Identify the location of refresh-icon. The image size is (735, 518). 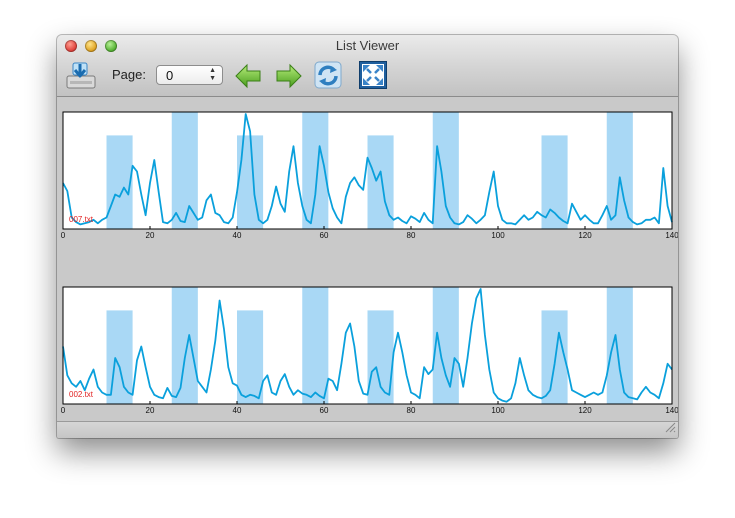
(328, 77).